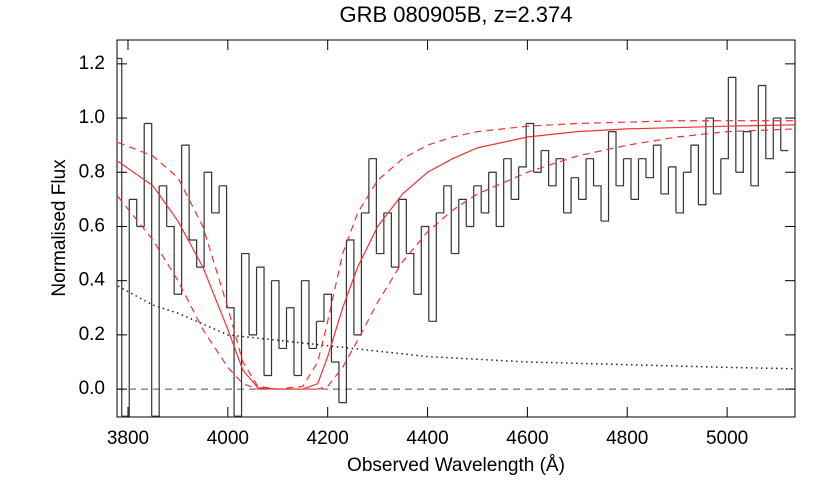  What do you see at coordinates (92, 388) in the screenshot?
I see `y-tick-label: 0.0` at bounding box center [92, 388].